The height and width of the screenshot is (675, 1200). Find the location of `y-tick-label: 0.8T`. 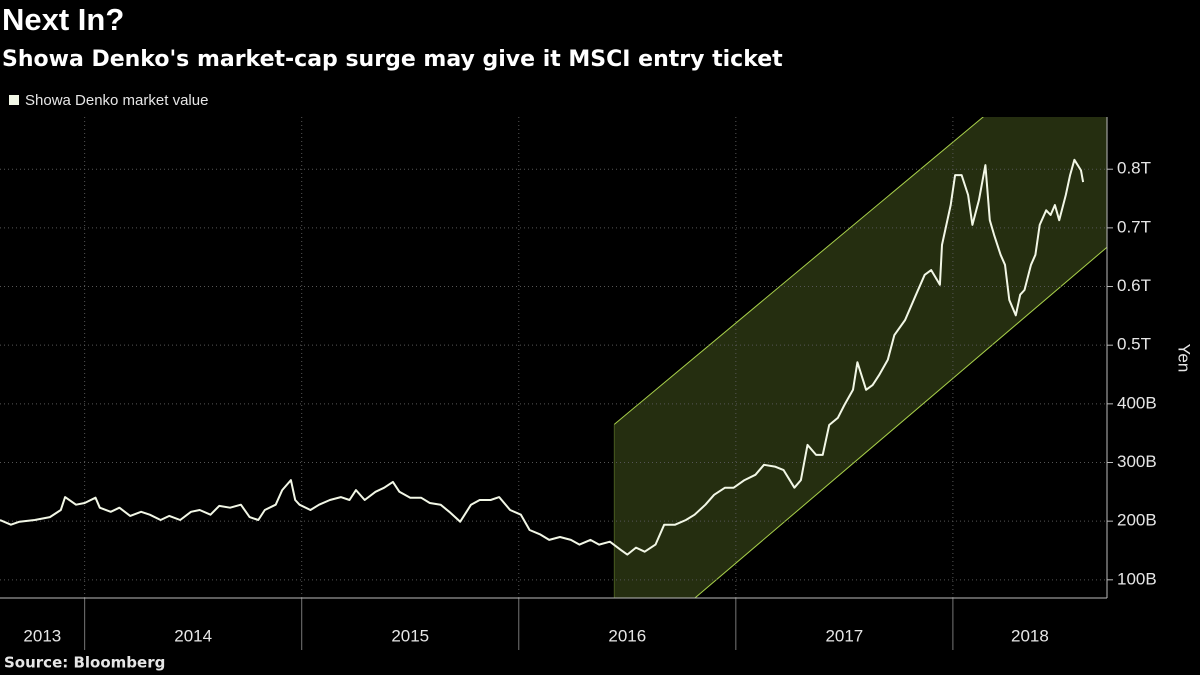

y-tick-label: 0.8T is located at coordinates (1134, 168).